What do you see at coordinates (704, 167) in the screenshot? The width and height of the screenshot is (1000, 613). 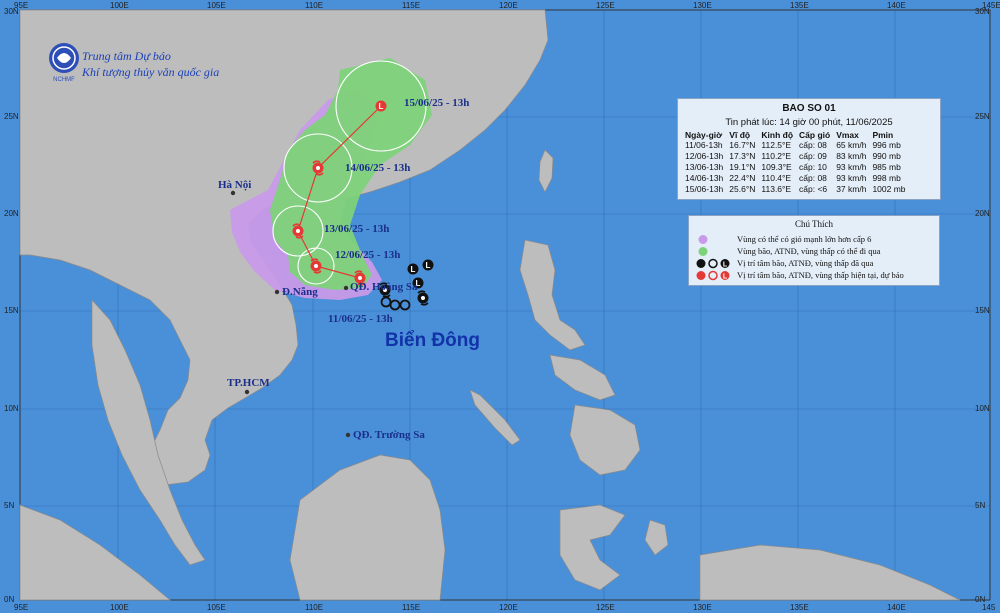 I see `info-cell: 13/06-13h` at bounding box center [704, 167].